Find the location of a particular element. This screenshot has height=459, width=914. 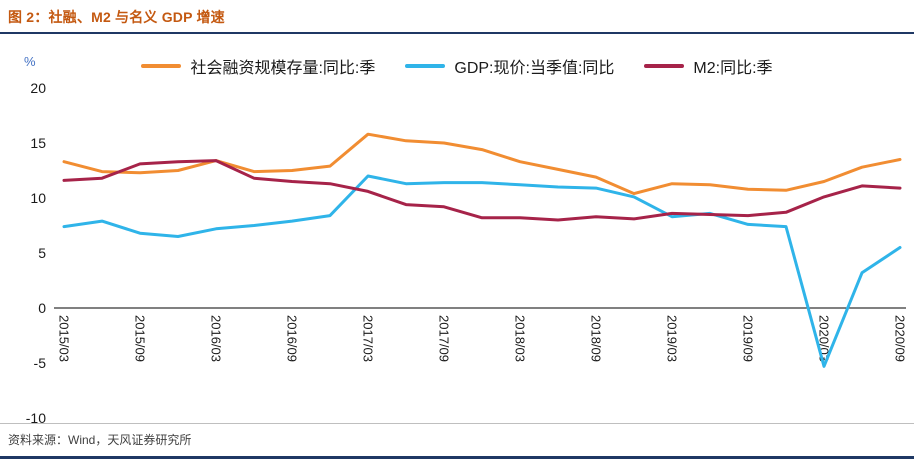

y-axis-label: 10 is located at coordinates (38, 198).